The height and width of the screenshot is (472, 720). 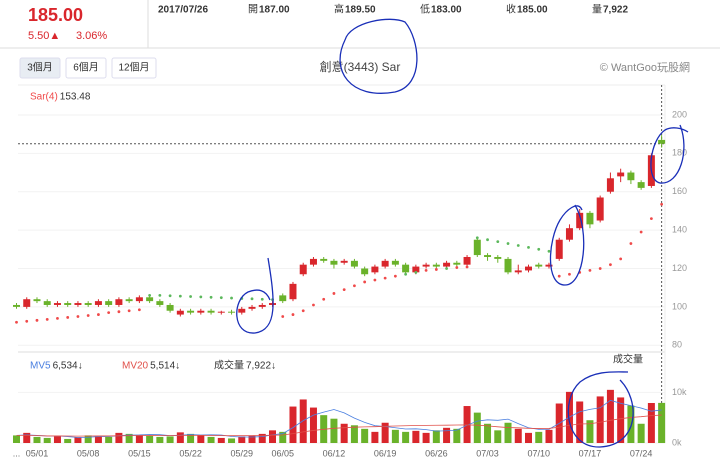 I want to click on legend-name: MV5, so click(x=40, y=366).